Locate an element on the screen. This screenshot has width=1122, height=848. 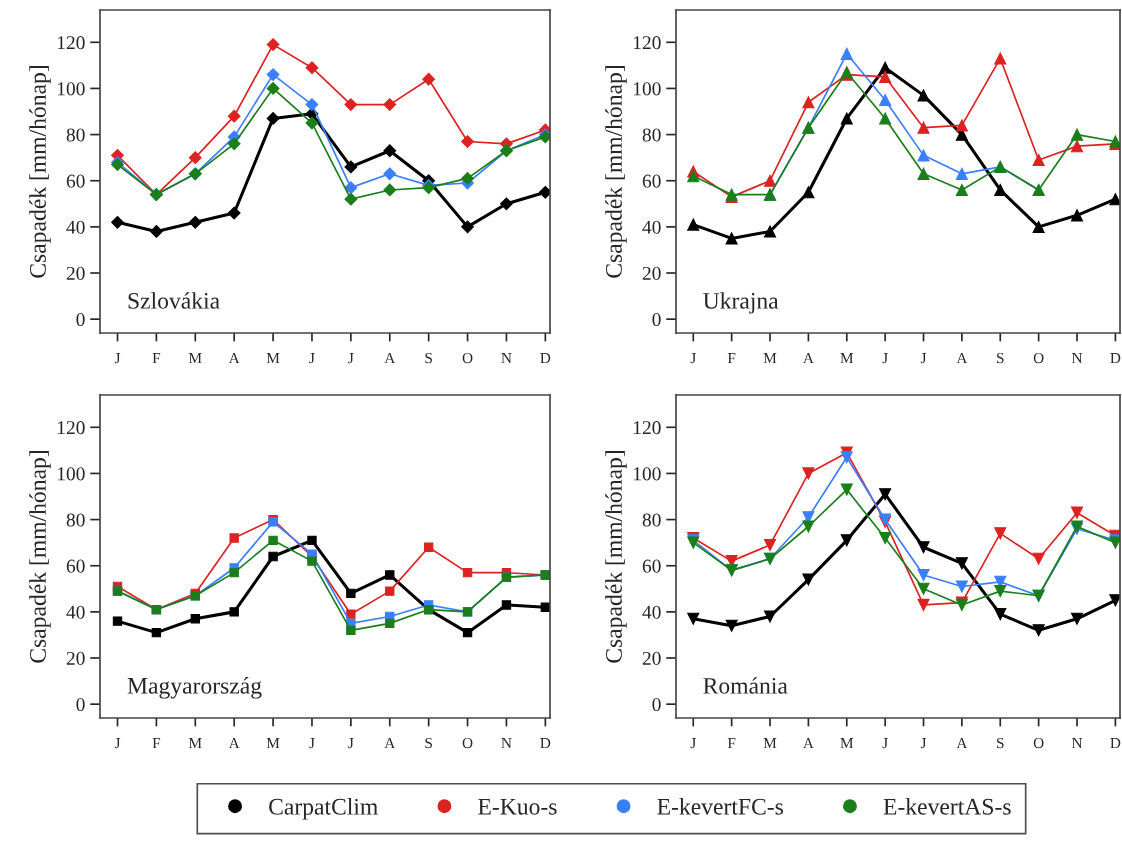
legend-label: E-Kuo-s is located at coordinates (517, 806).